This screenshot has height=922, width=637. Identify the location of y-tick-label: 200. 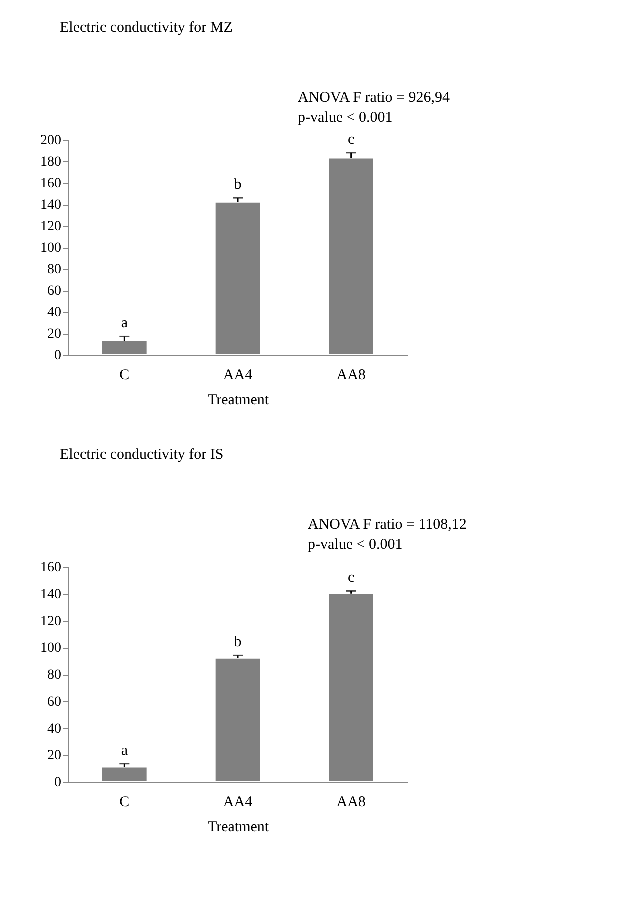
(51, 141).